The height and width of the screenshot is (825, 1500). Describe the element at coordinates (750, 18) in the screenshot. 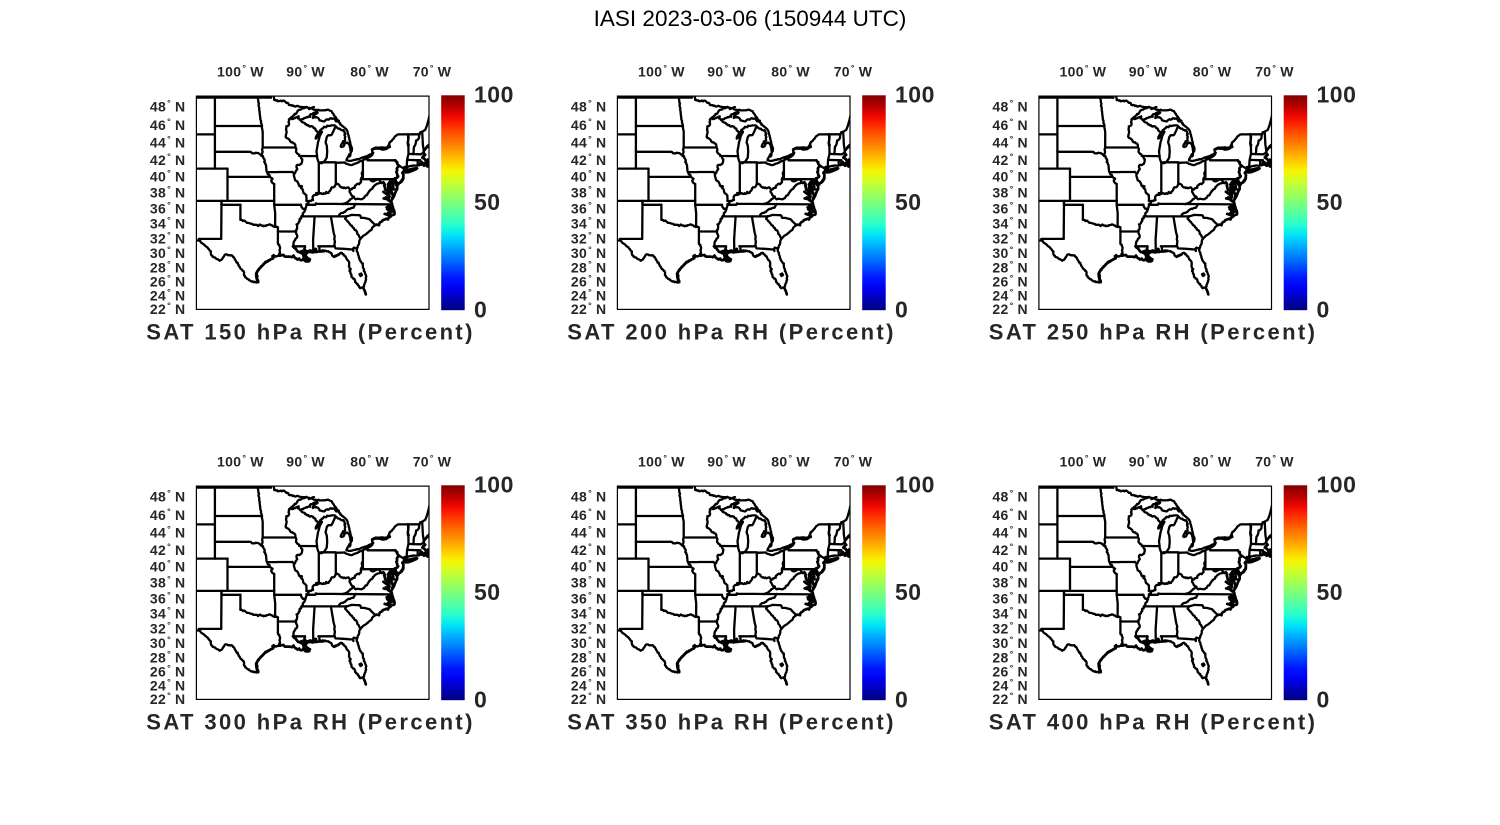

I see `svg-text: IASI 2023-03-06 (150944 UTC)` at that location.